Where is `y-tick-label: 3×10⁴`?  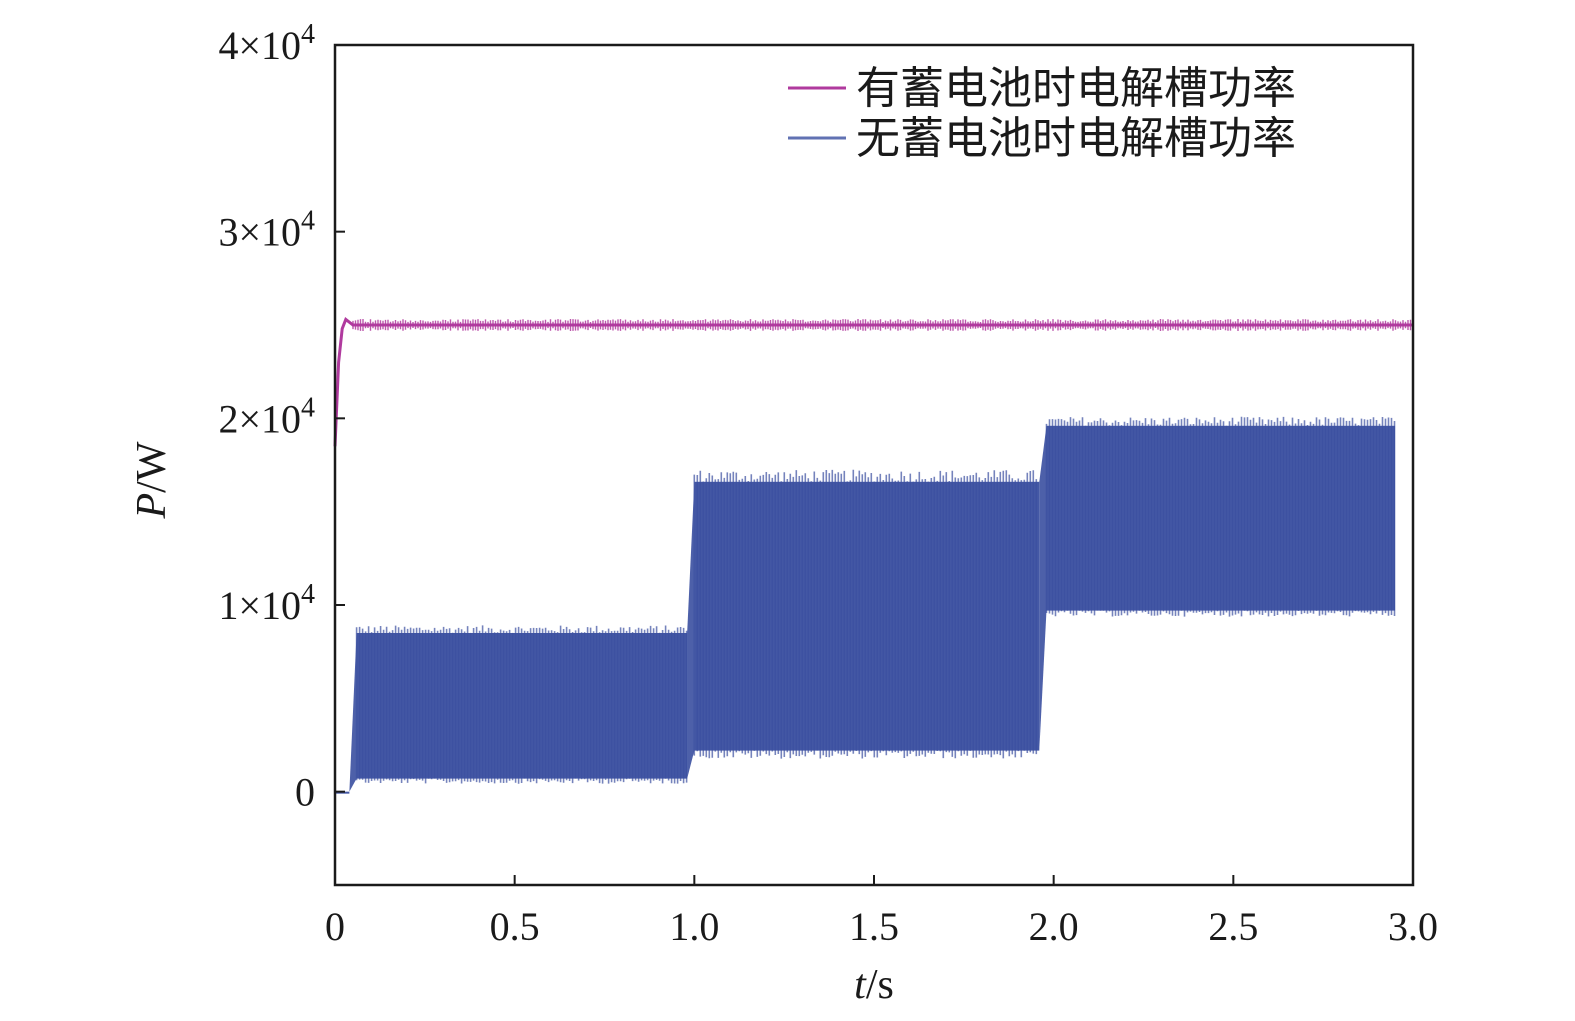
y-tick-label: 3×10⁴ is located at coordinates (266, 230).